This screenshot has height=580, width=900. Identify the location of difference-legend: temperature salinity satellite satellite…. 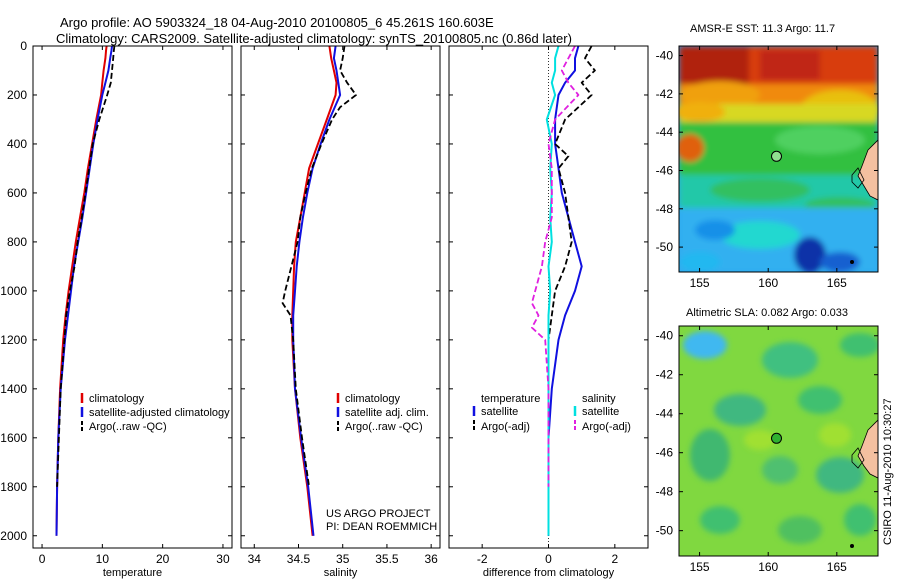
(551, 413).